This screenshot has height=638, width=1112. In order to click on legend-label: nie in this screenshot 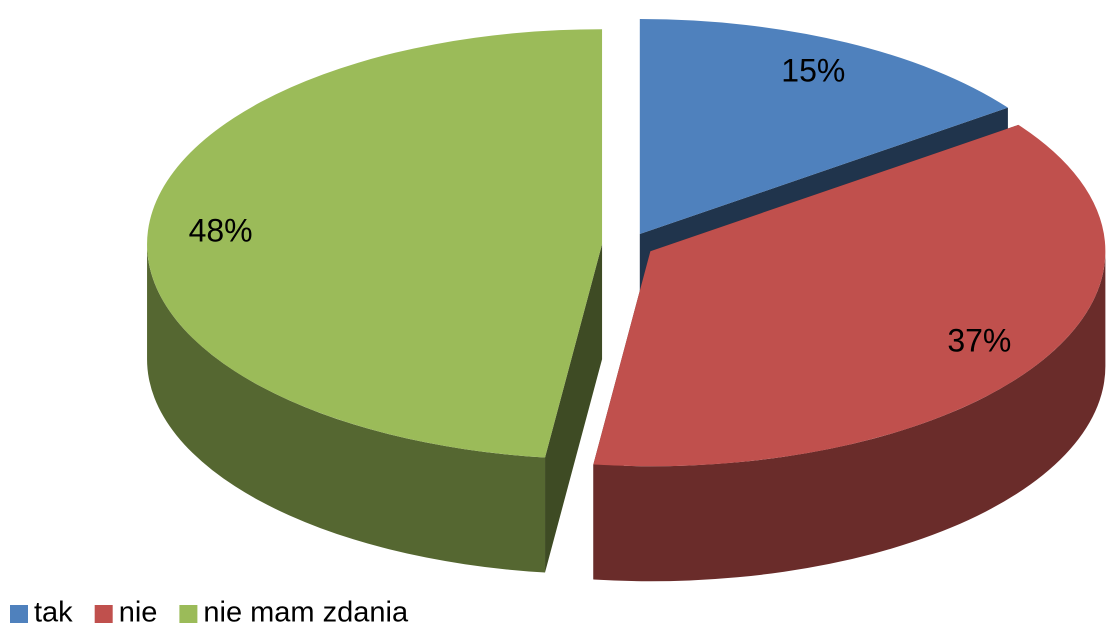, I will do `click(138, 613)`.